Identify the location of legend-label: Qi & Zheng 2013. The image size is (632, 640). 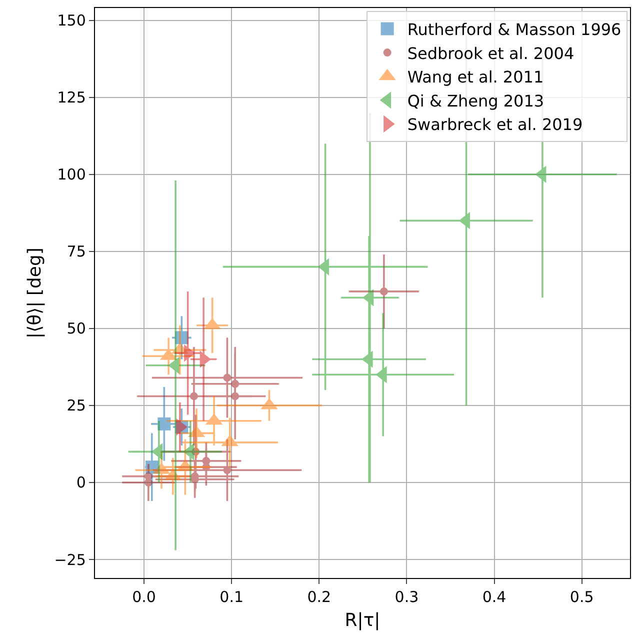
(475, 100).